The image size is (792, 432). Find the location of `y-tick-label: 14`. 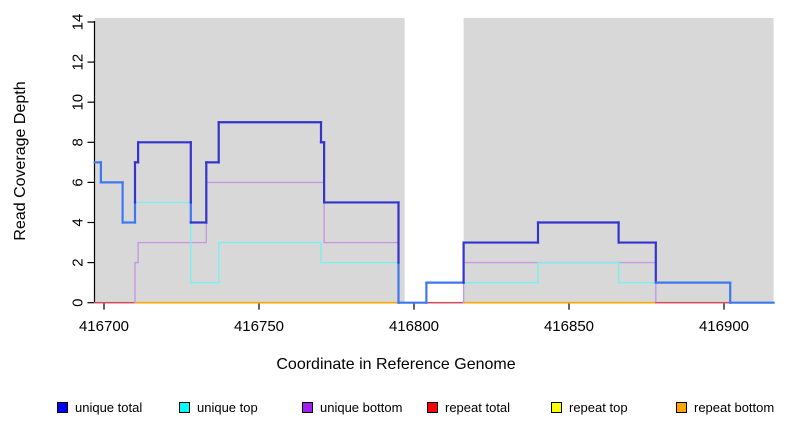

y-tick-label: 14 is located at coordinates (78, 22).